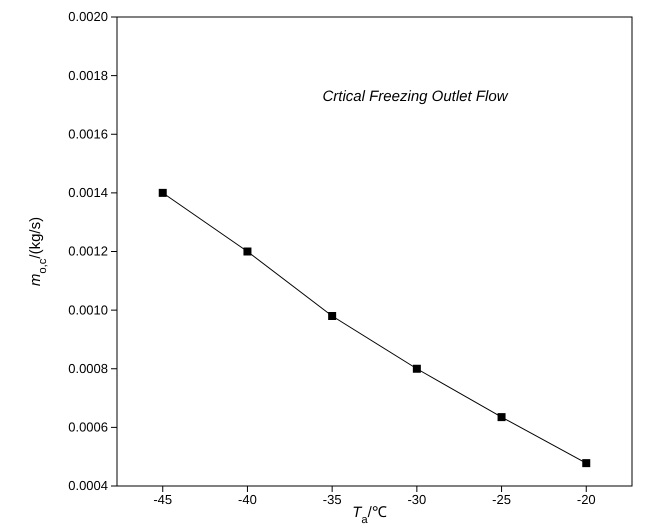 The image size is (648, 524). Describe the element at coordinates (501, 500) in the screenshot. I see `x-tick-label: -25` at that location.